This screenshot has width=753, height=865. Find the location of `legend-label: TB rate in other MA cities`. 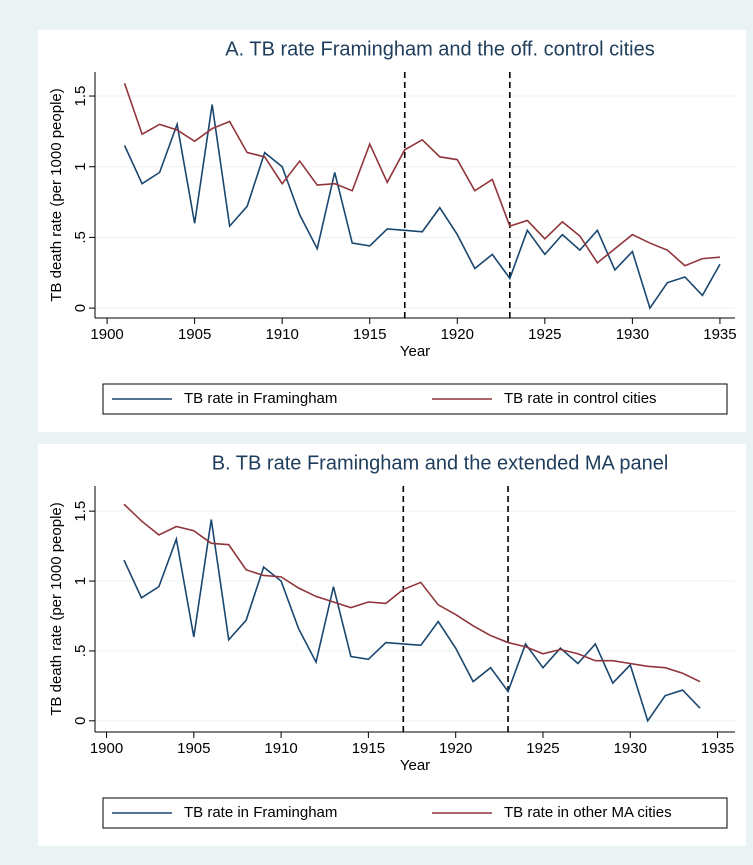

legend-label: TB rate in other MA cities is located at coordinates (588, 812).